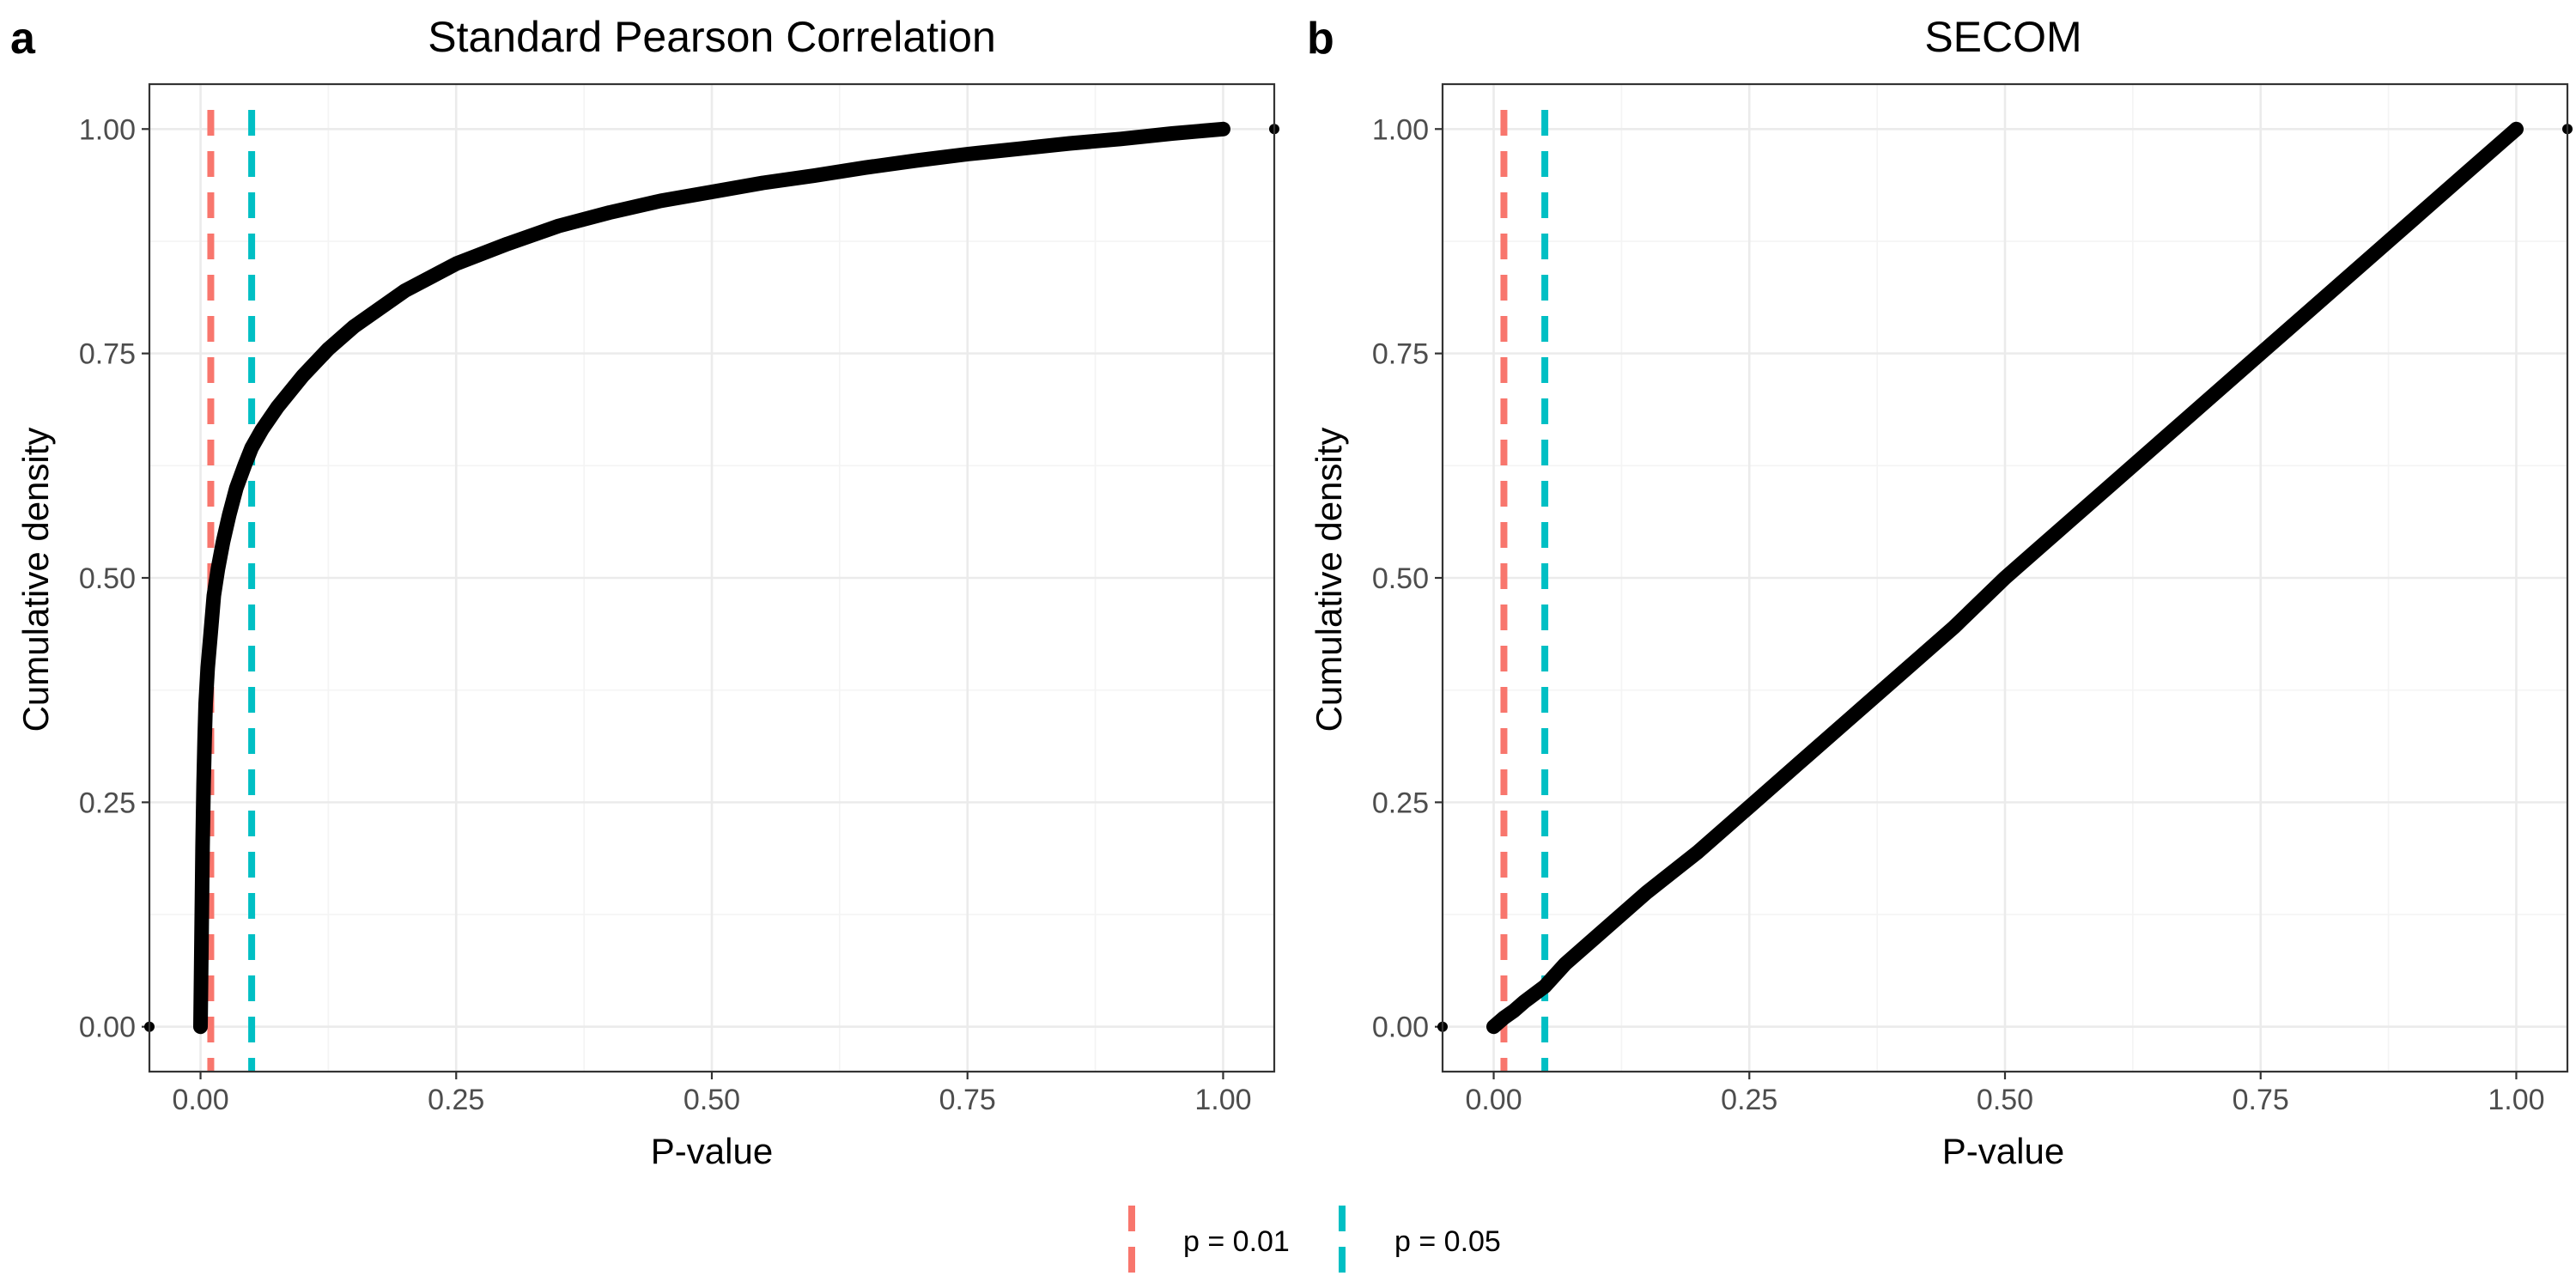 The image size is (2576, 1288). What do you see at coordinates (1320, 39) in the screenshot?
I see `panel-tag: b` at bounding box center [1320, 39].